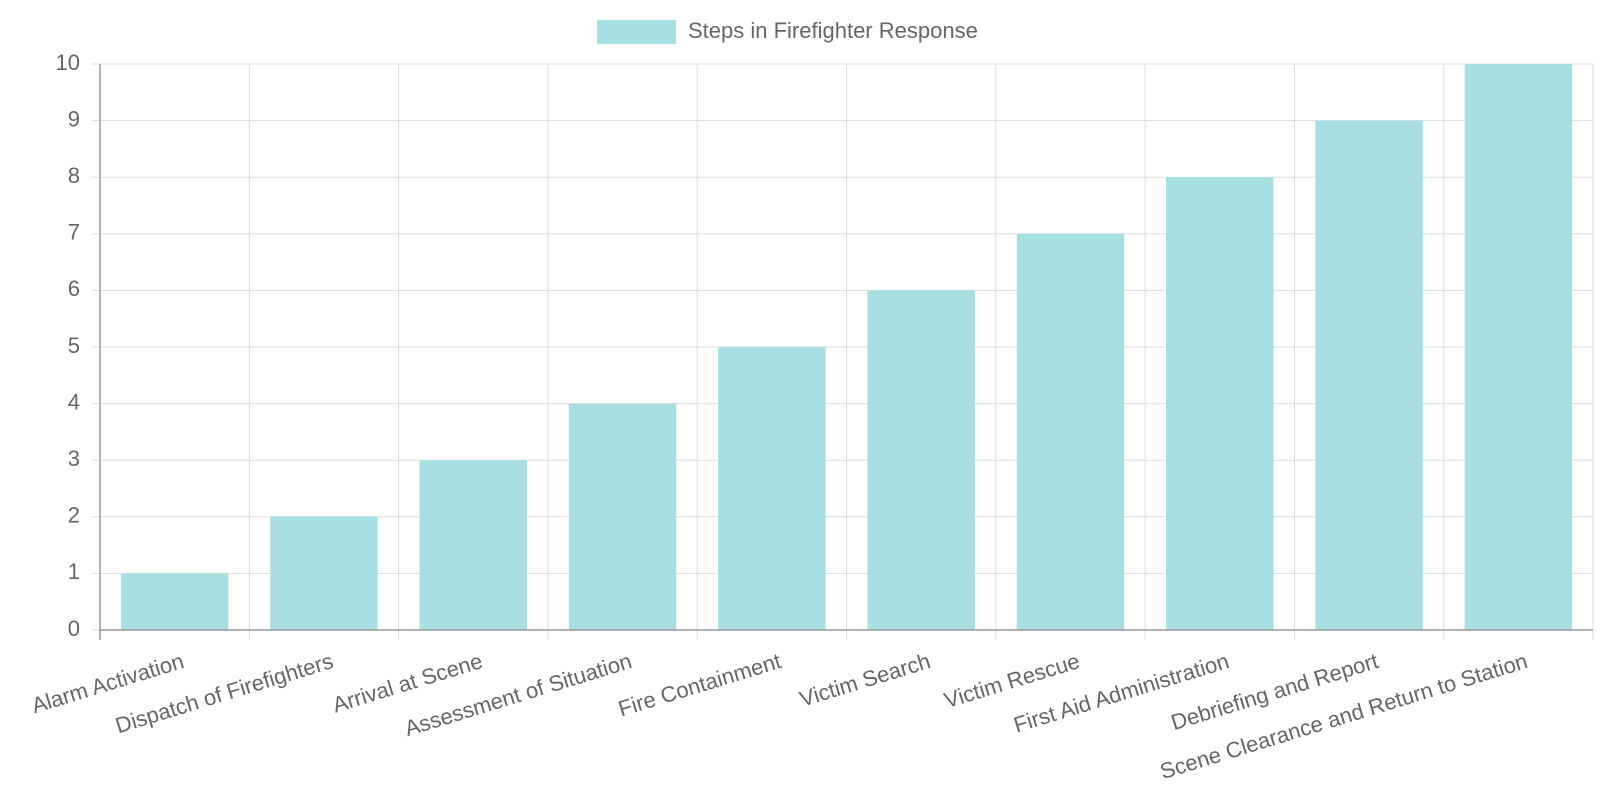  I want to click on y-tick-label: 1, so click(74, 571).